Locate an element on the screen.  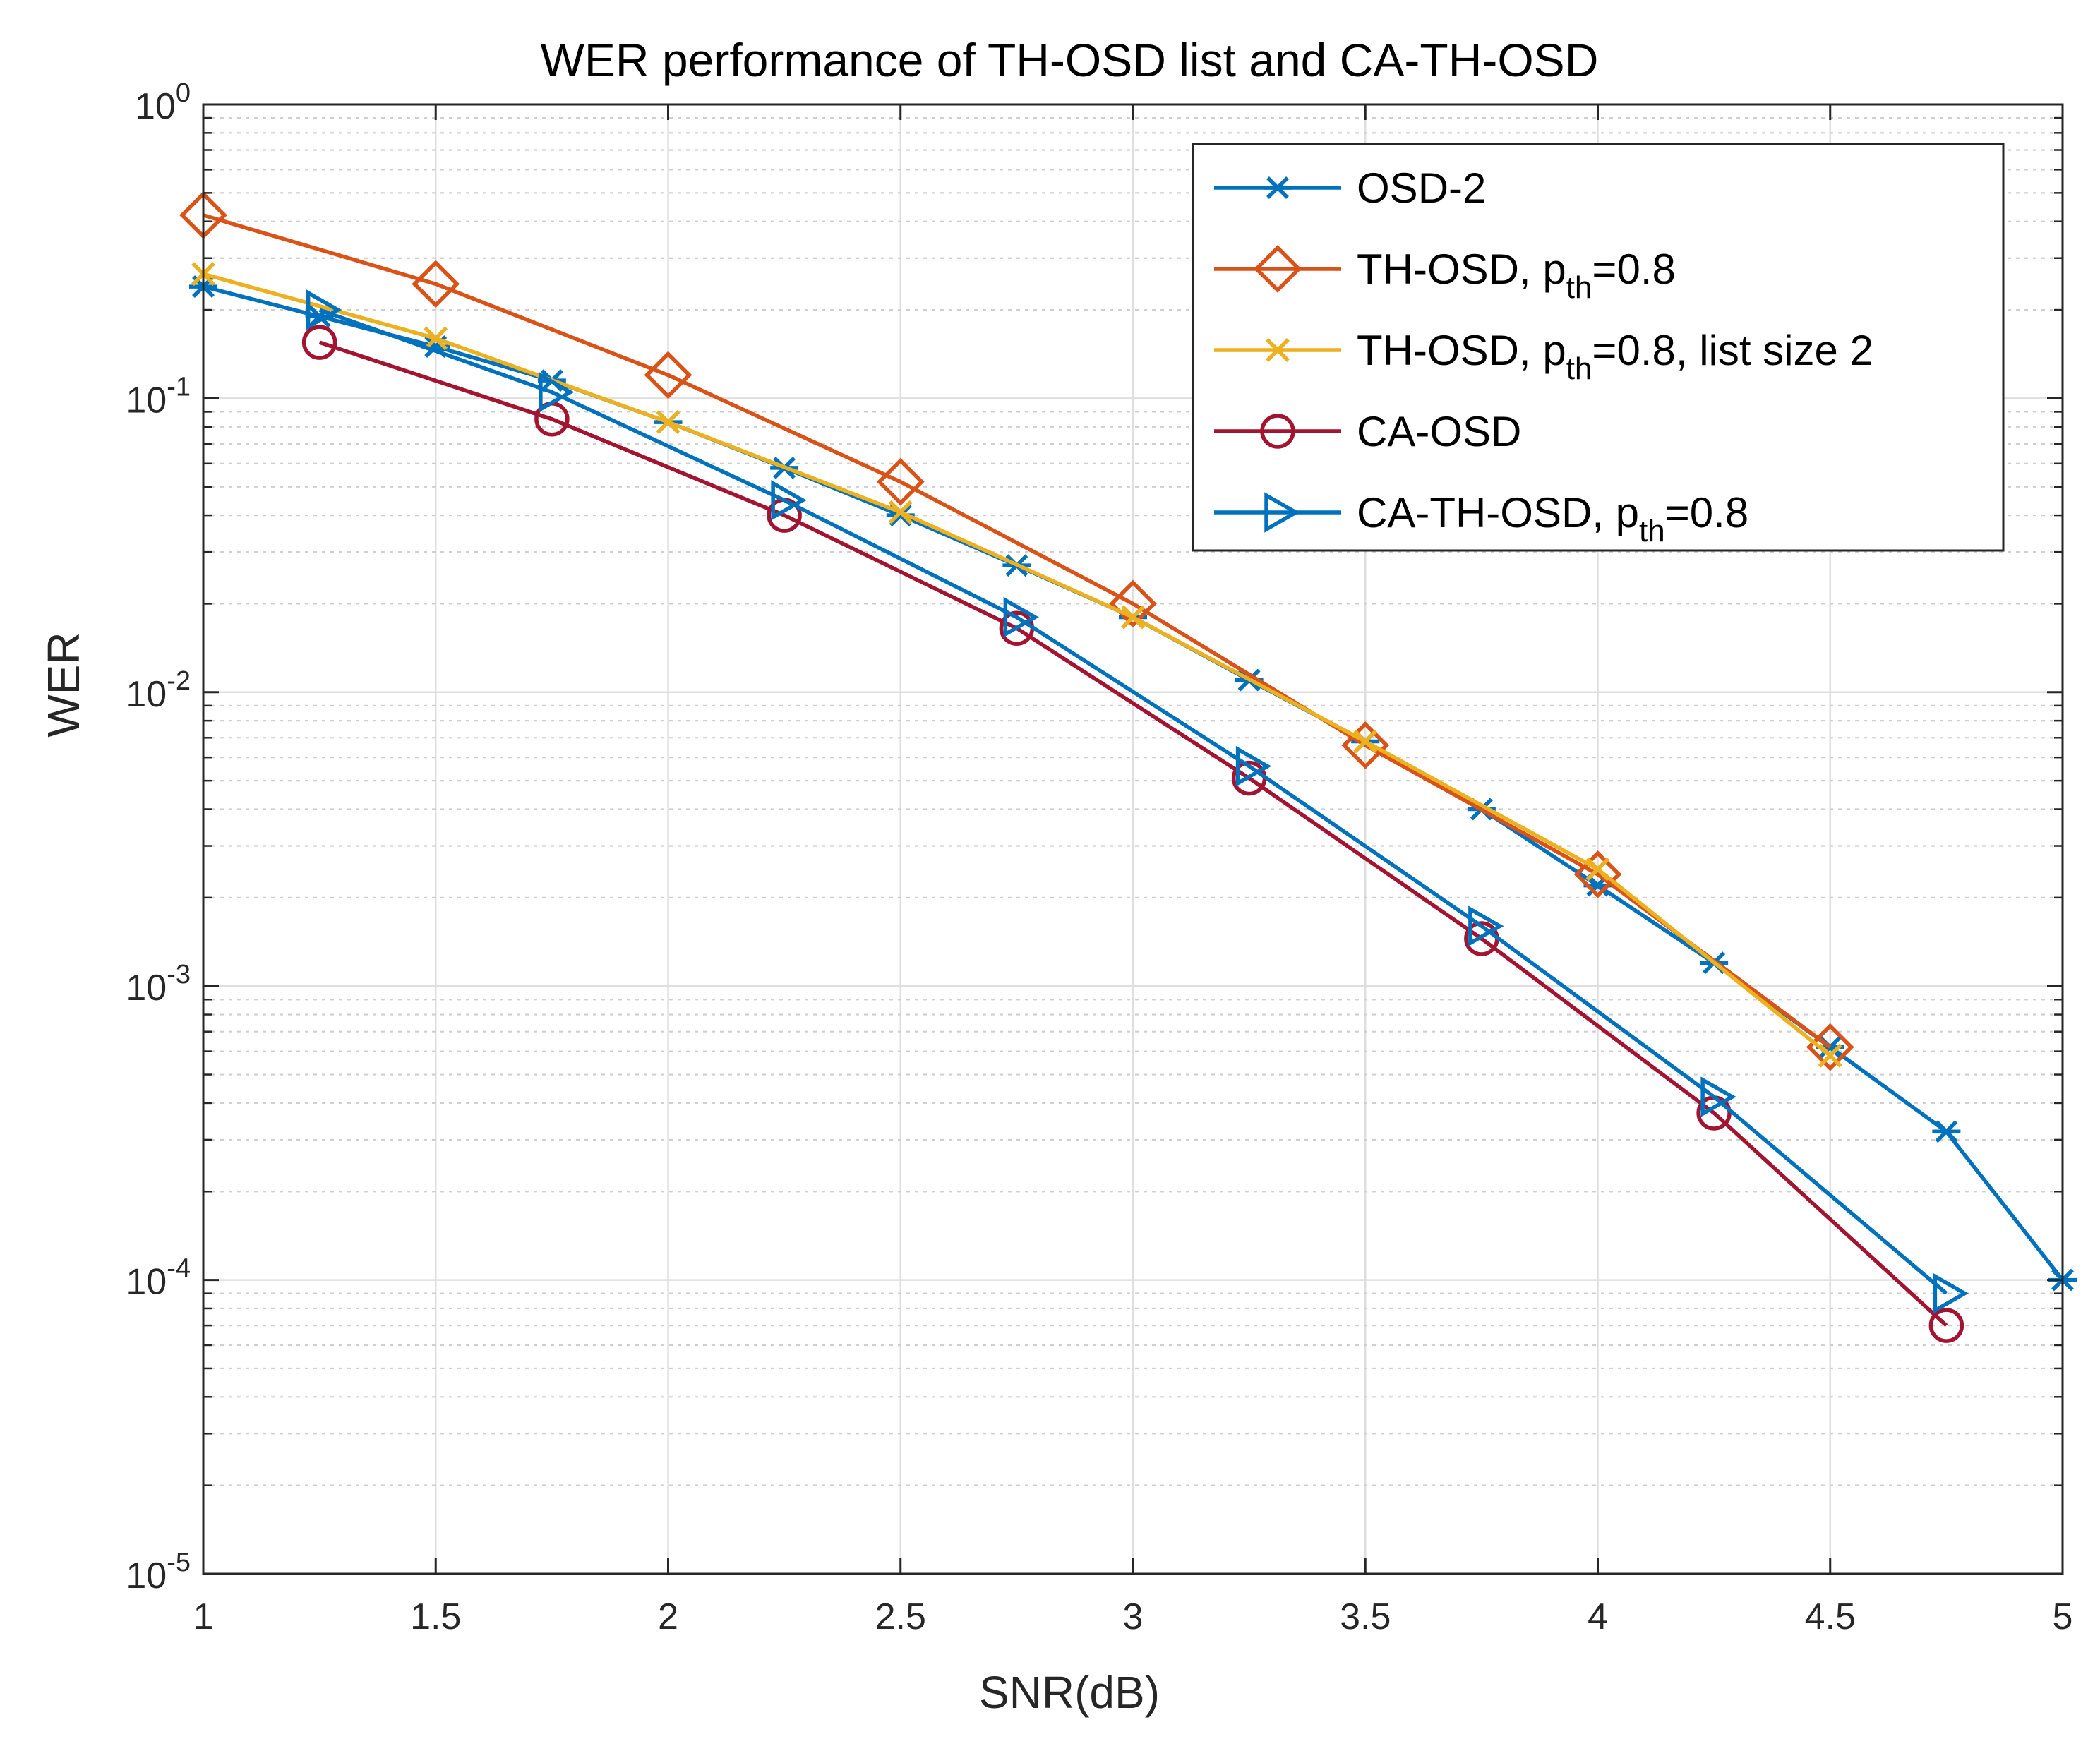
legend-label: TH-OSD, pth=0.8 is located at coordinates (1516, 275).